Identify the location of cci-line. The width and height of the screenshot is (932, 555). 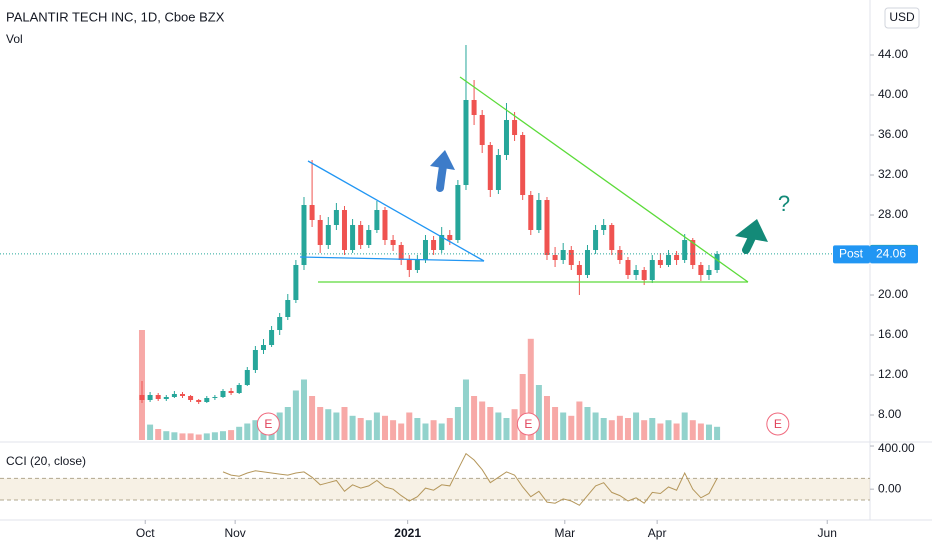
(470, 479).